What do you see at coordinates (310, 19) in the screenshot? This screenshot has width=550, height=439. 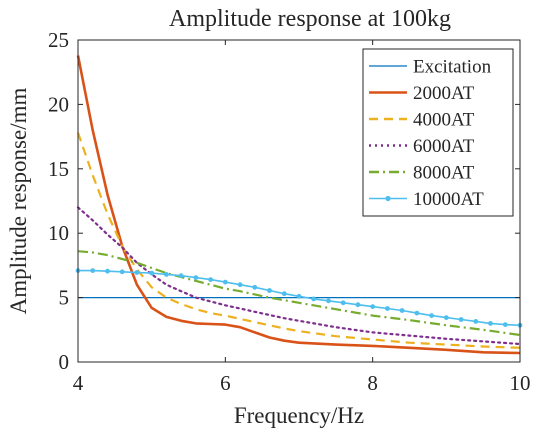 I see `chart-title: Amplitude response at 100kg` at bounding box center [310, 19].